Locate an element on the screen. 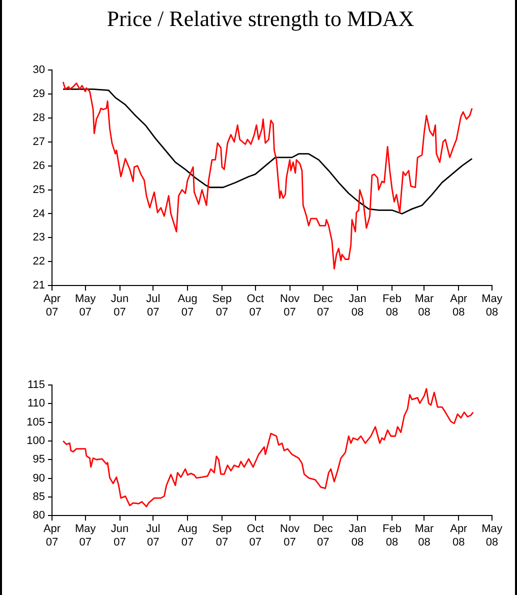 This screenshot has width=517, height=595. y-tick-label: 100 is located at coordinates (35, 441).